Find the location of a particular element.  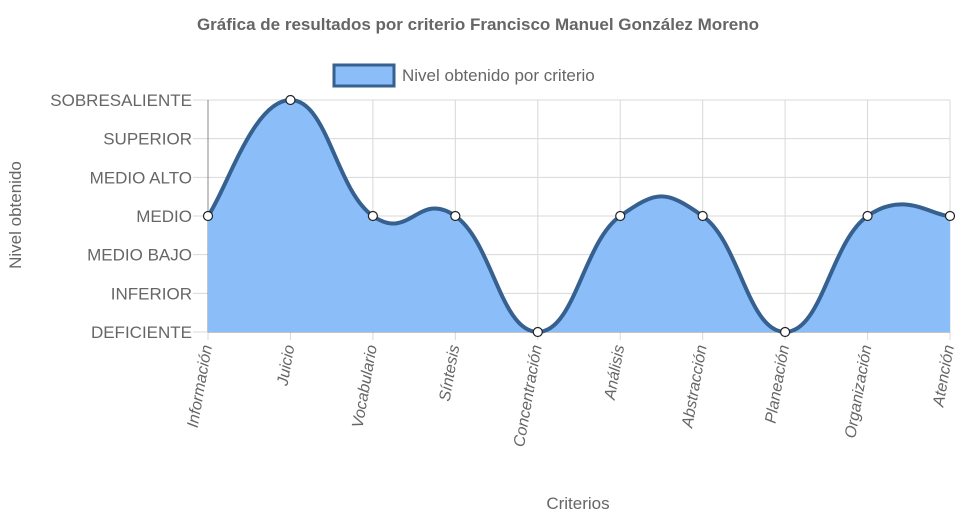

x-tick-label: Vocabulario is located at coordinates (365, 387).